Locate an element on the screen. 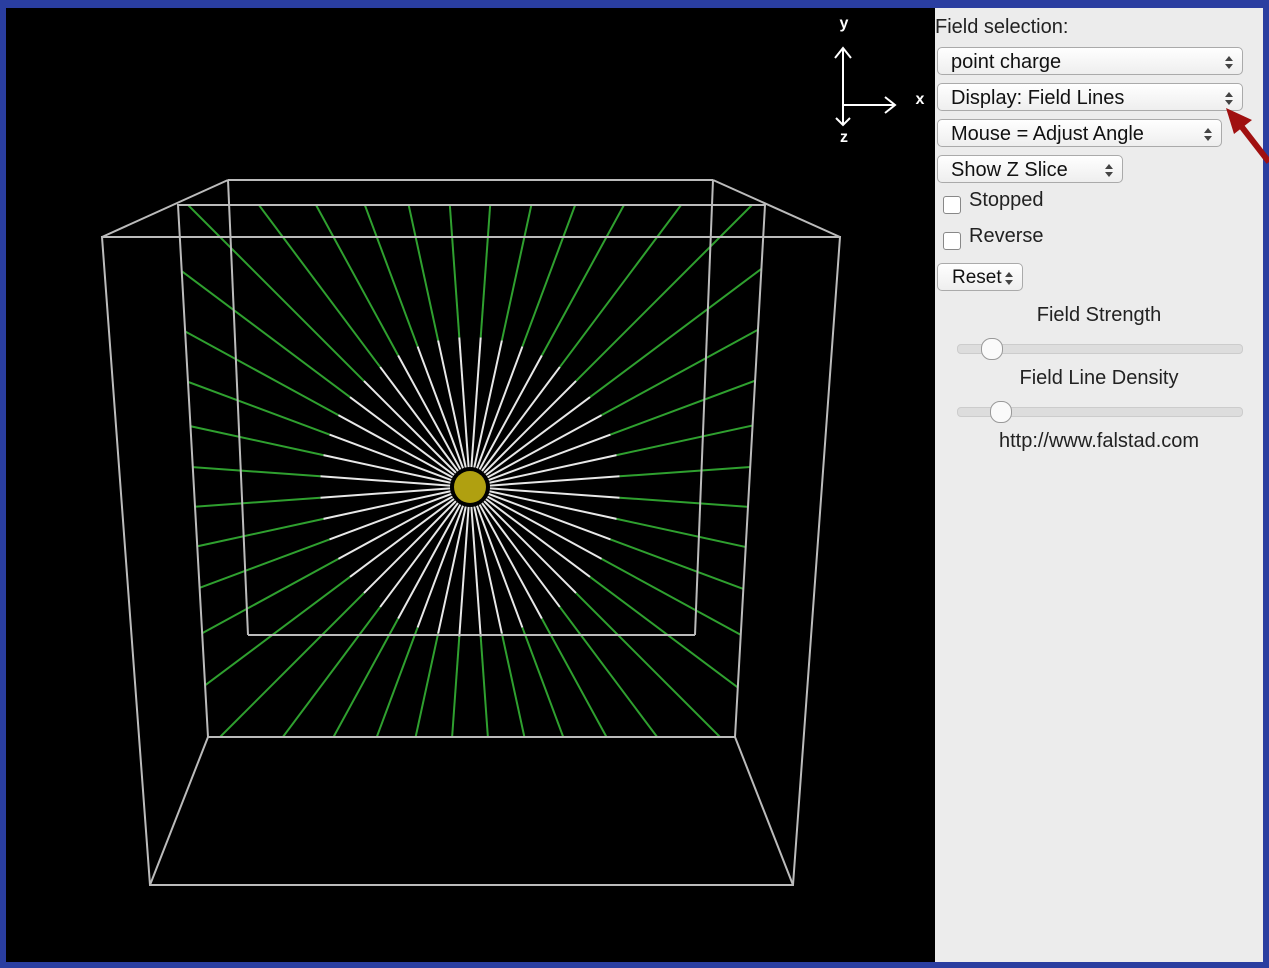  select: point charge is located at coordinates (1090, 61).